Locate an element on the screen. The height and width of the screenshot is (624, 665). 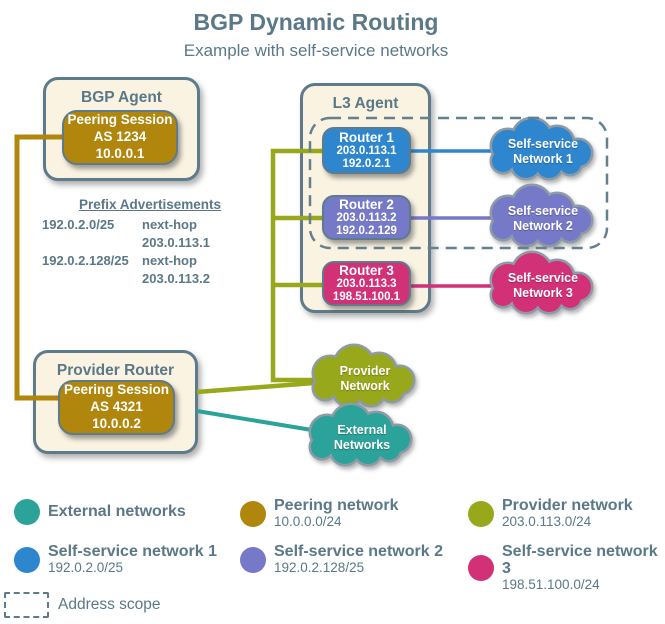
self-service-network-1-cloud is located at coordinates (541, 148).